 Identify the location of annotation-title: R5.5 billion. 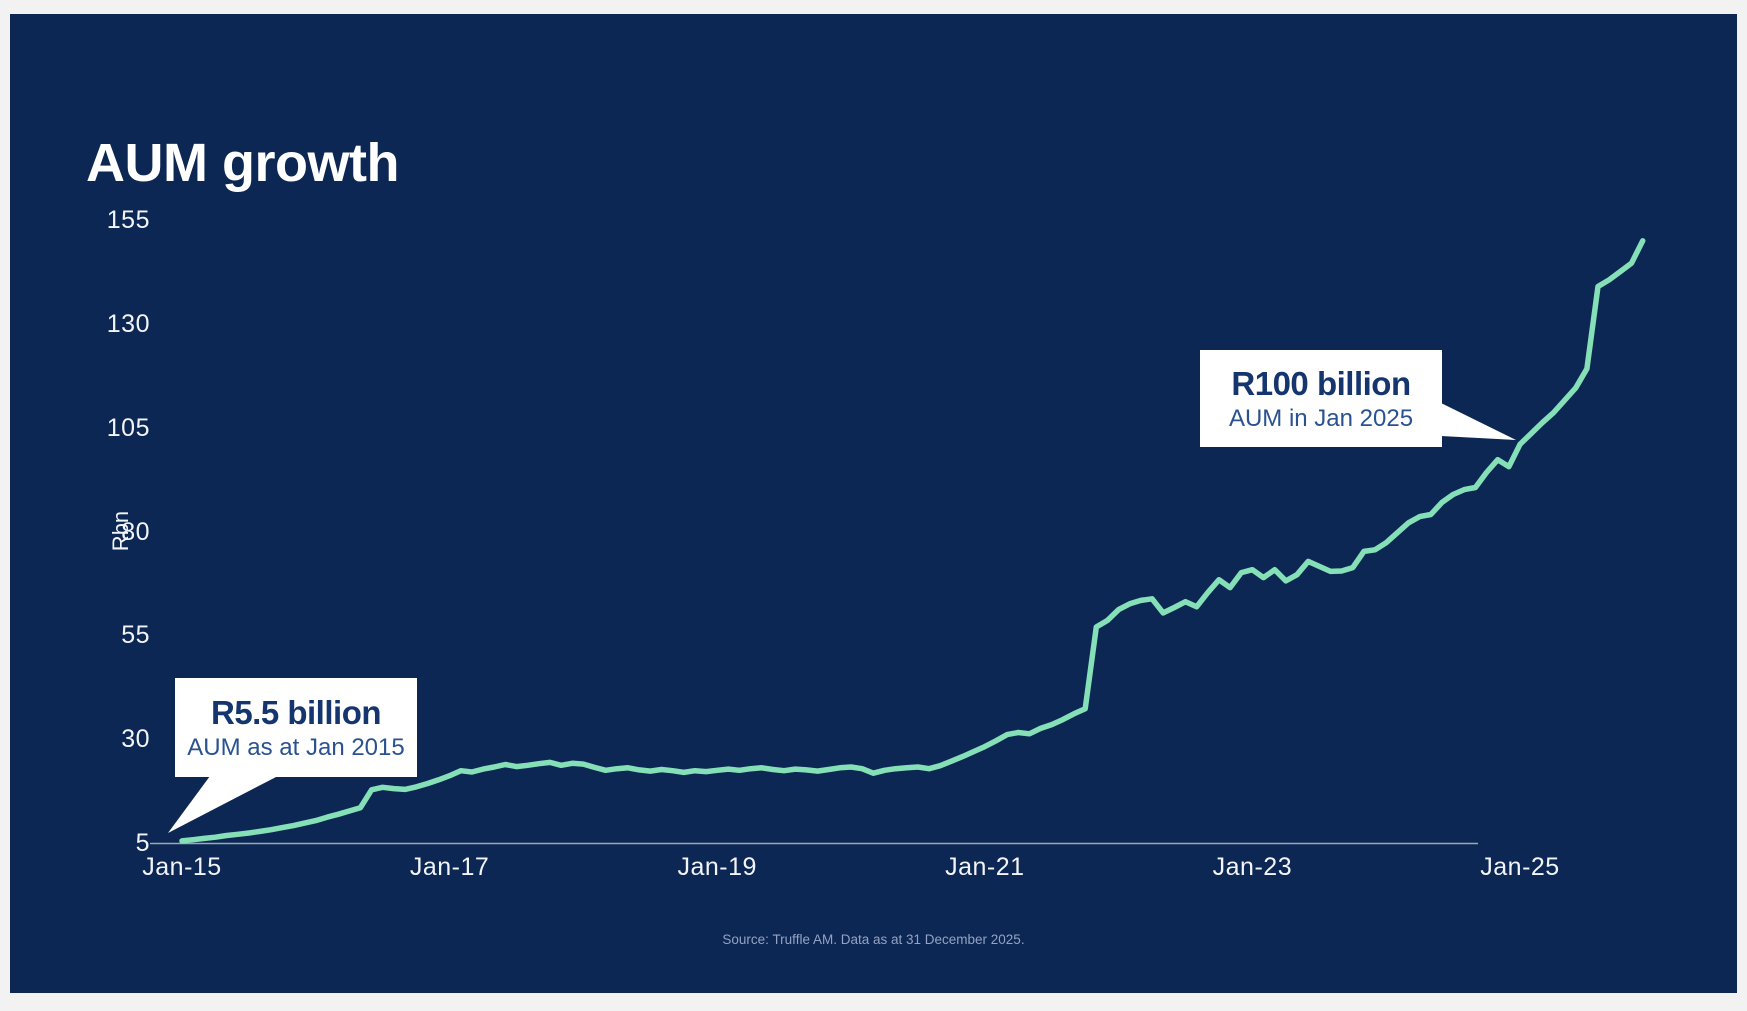
(296, 712).